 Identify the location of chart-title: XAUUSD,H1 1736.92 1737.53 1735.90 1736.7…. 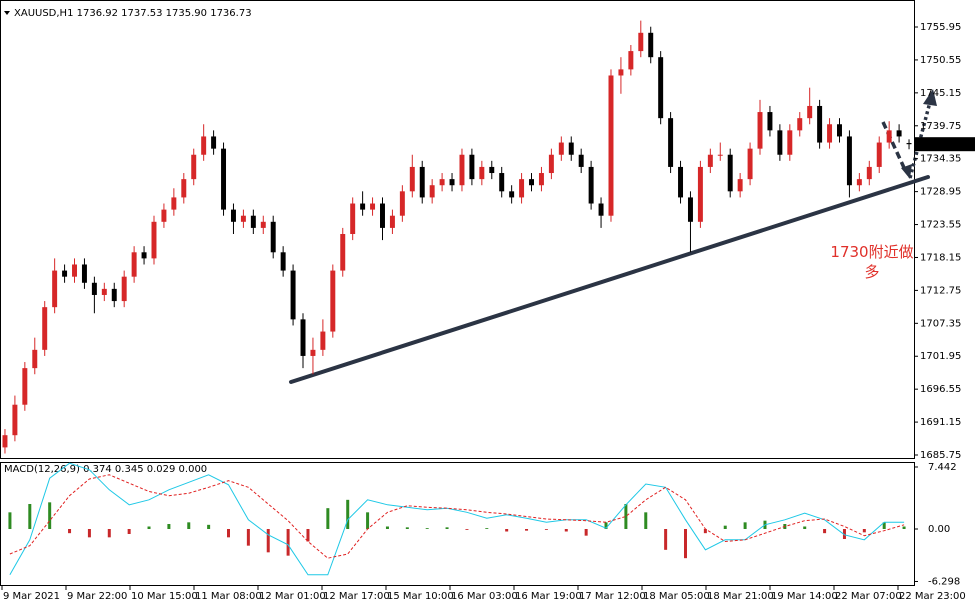
(133, 13).